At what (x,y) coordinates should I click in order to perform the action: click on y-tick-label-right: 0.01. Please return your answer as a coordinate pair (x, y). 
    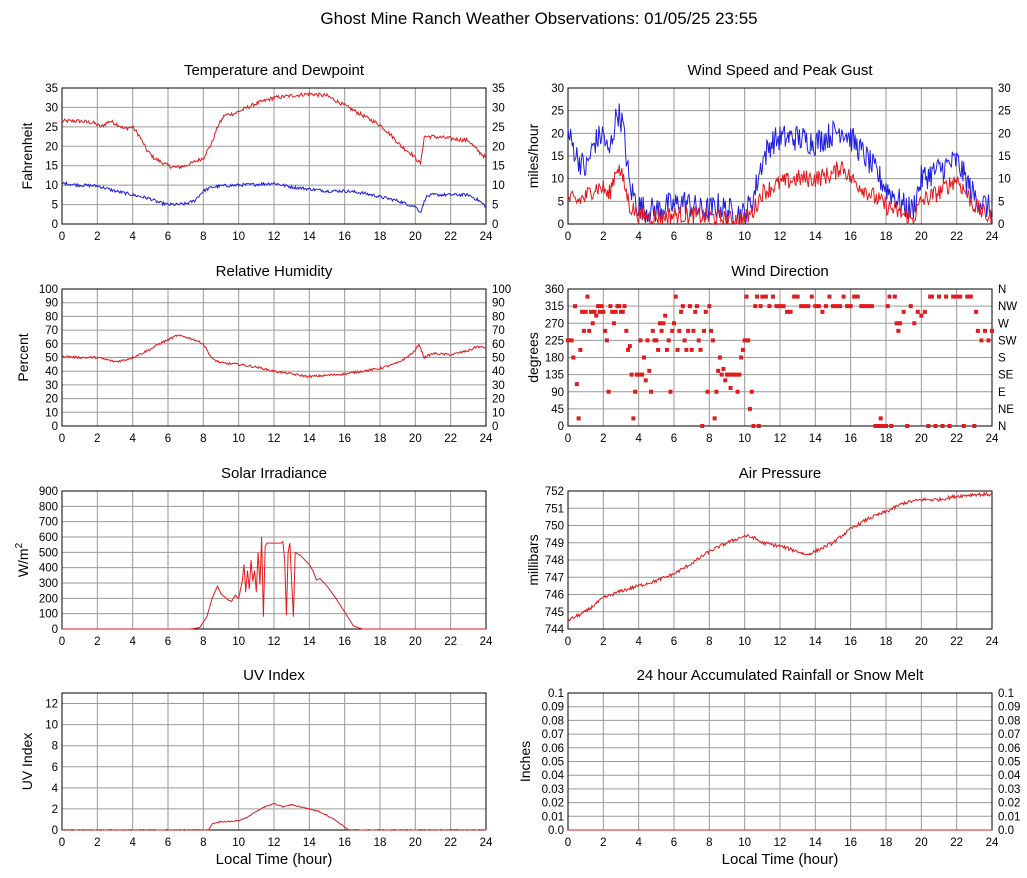
    Looking at the image, I should click on (1009, 817).